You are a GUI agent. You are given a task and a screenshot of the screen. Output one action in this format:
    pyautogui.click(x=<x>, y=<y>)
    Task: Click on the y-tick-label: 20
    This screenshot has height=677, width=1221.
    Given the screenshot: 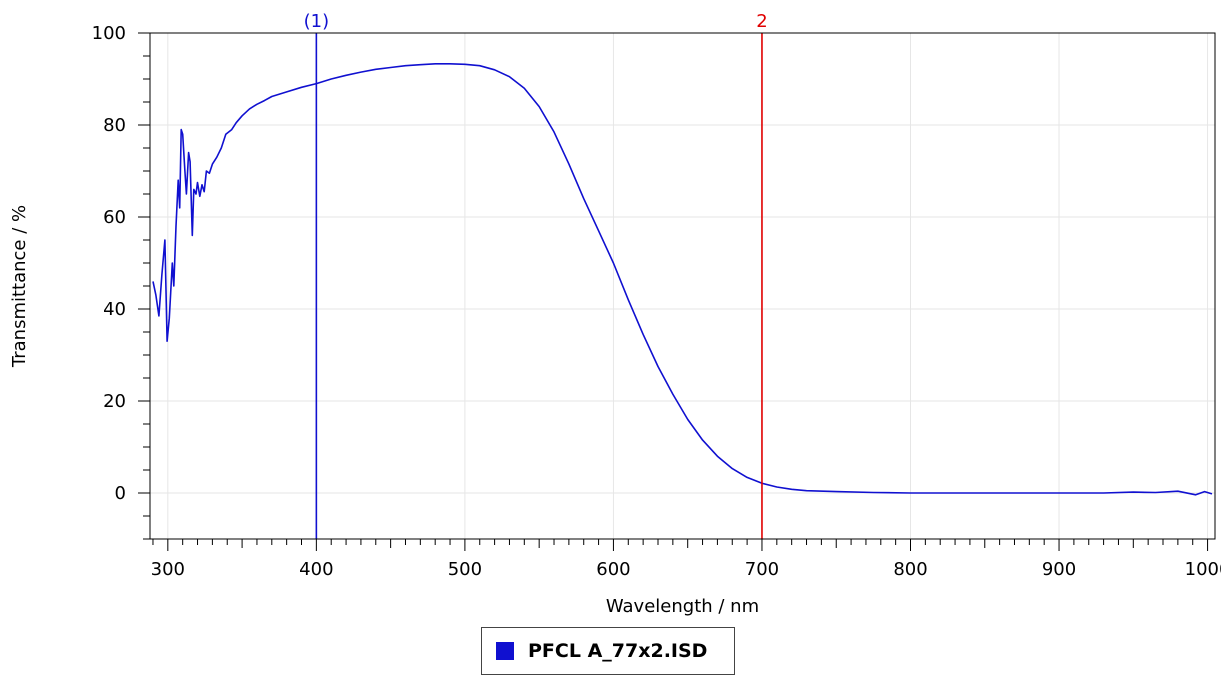 What is the action you would take?
    pyautogui.click(x=114, y=401)
    